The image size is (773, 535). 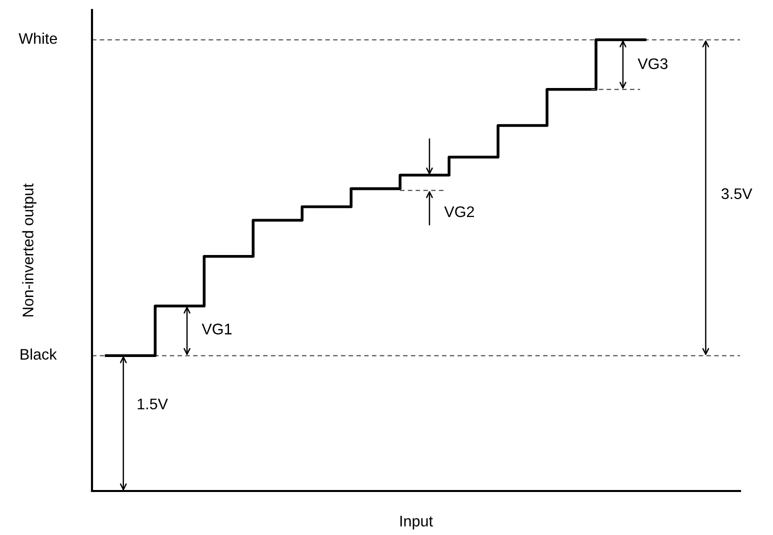 What do you see at coordinates (459, 212) in the screenshot?
I see `annotation: VG2` at bounding box center [459, 212].